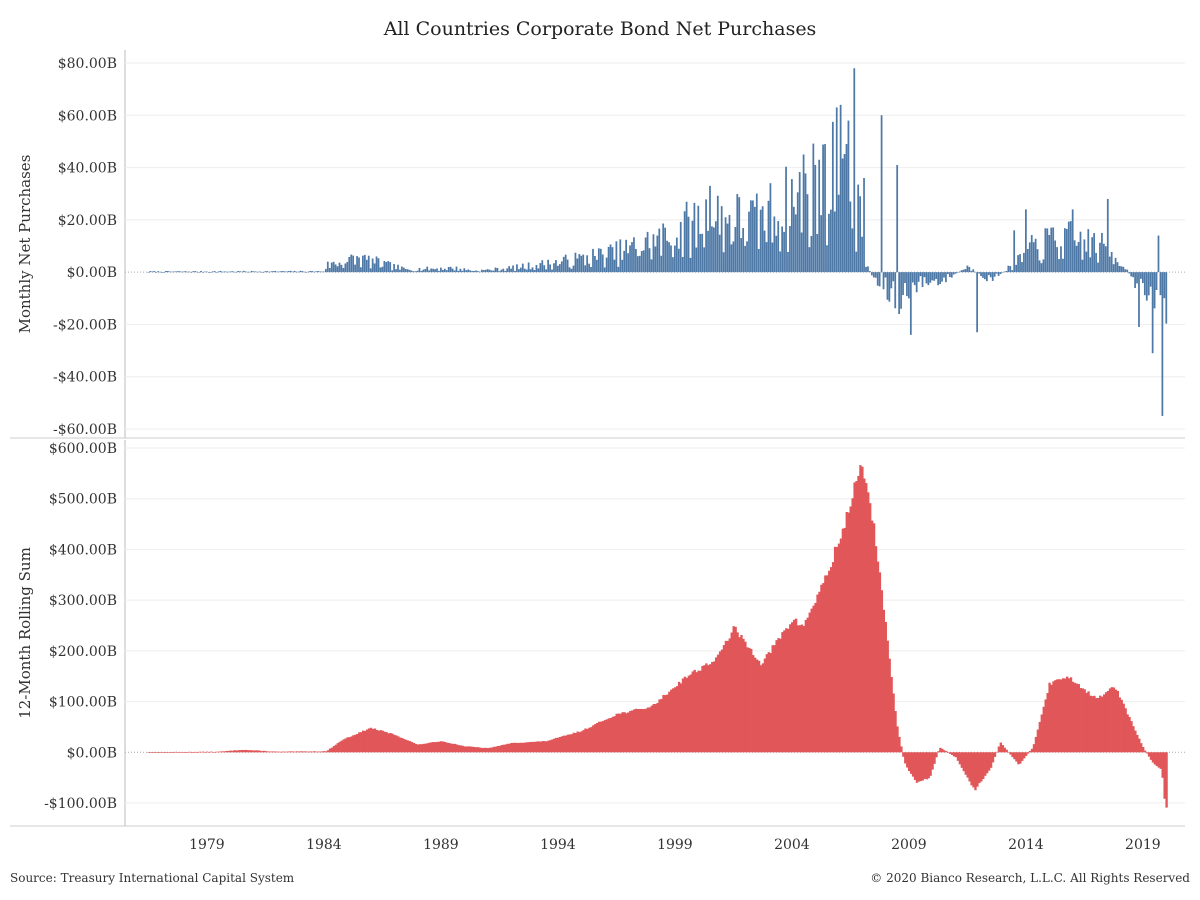  What do you see at coordinates (1026, 845) in the screenshot?
I see `x-tick-label: 2014` at bounding box center [1026, 845].